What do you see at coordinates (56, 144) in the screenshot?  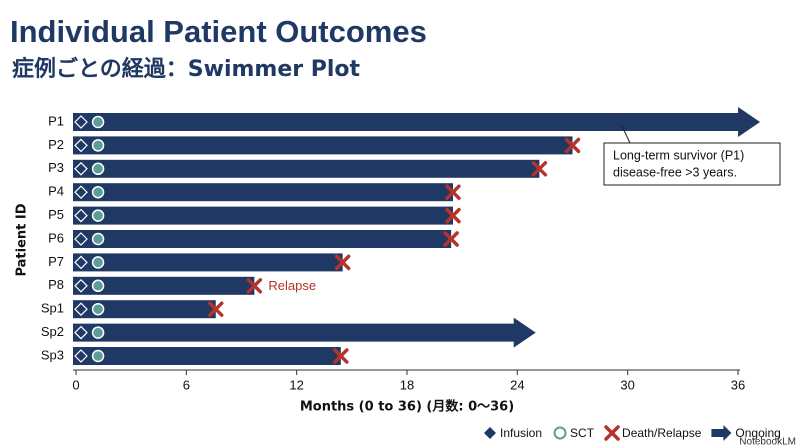 I see `y-tick-label: P2` at bounding box center [56, 144].